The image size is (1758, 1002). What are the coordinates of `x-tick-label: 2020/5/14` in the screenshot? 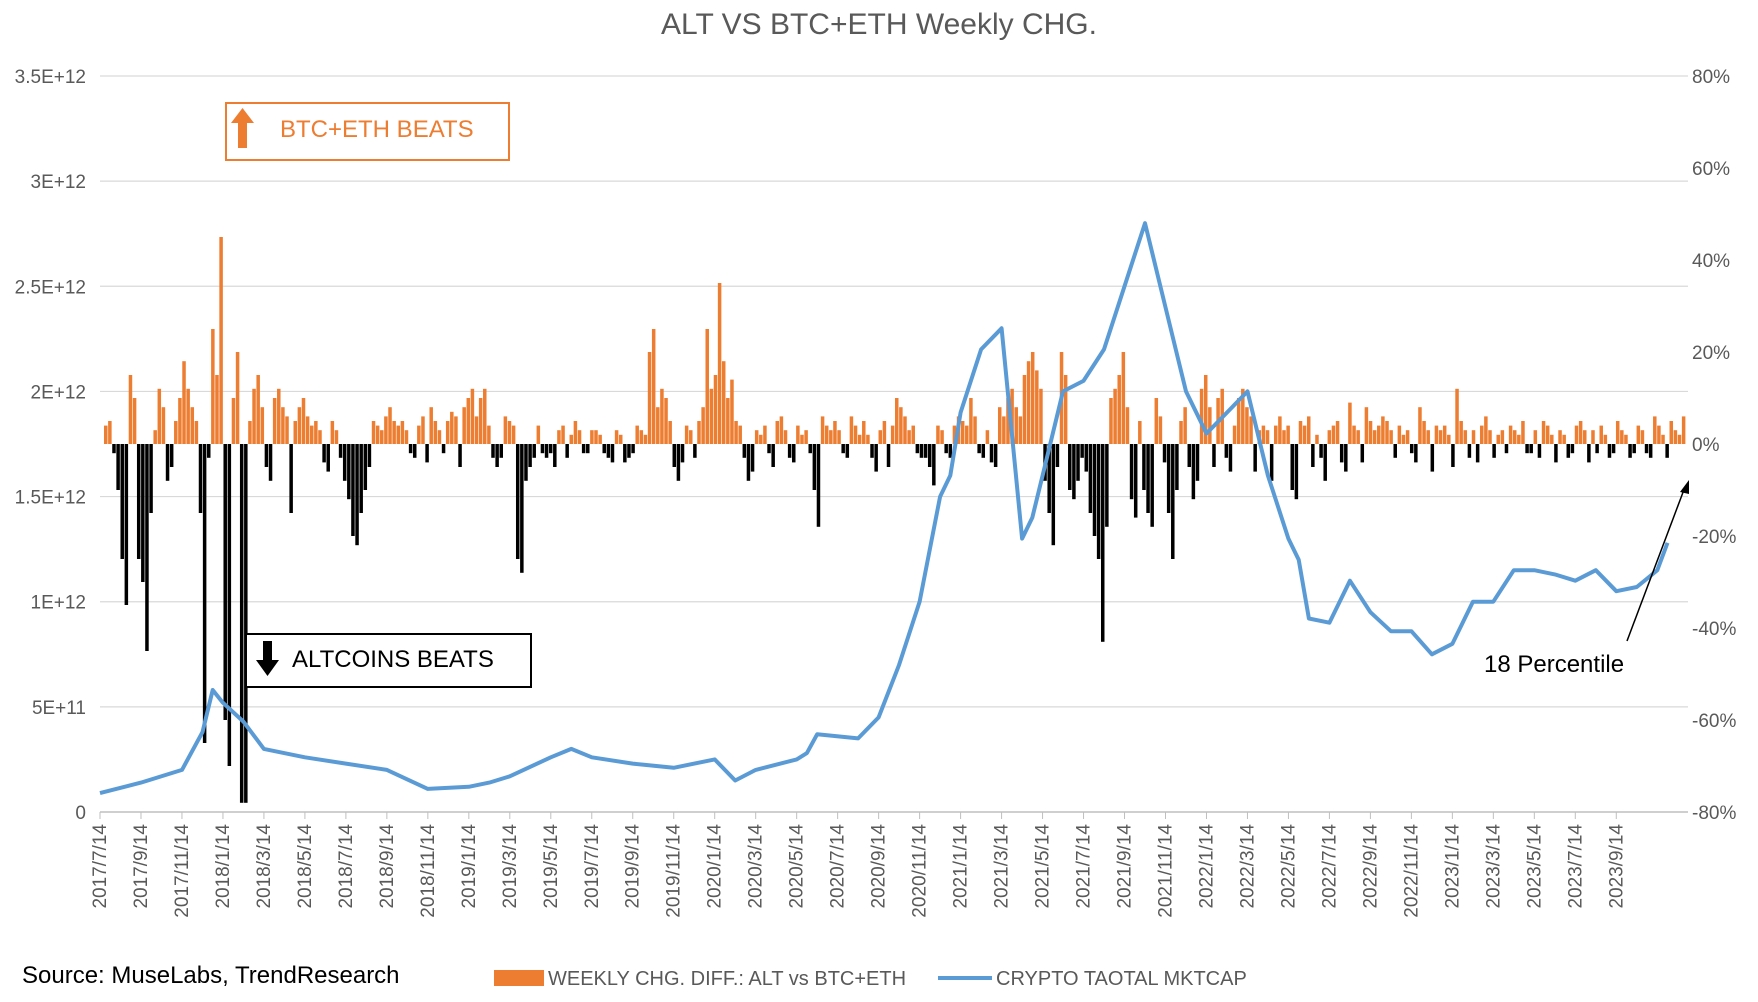 It's located at (797, 866).